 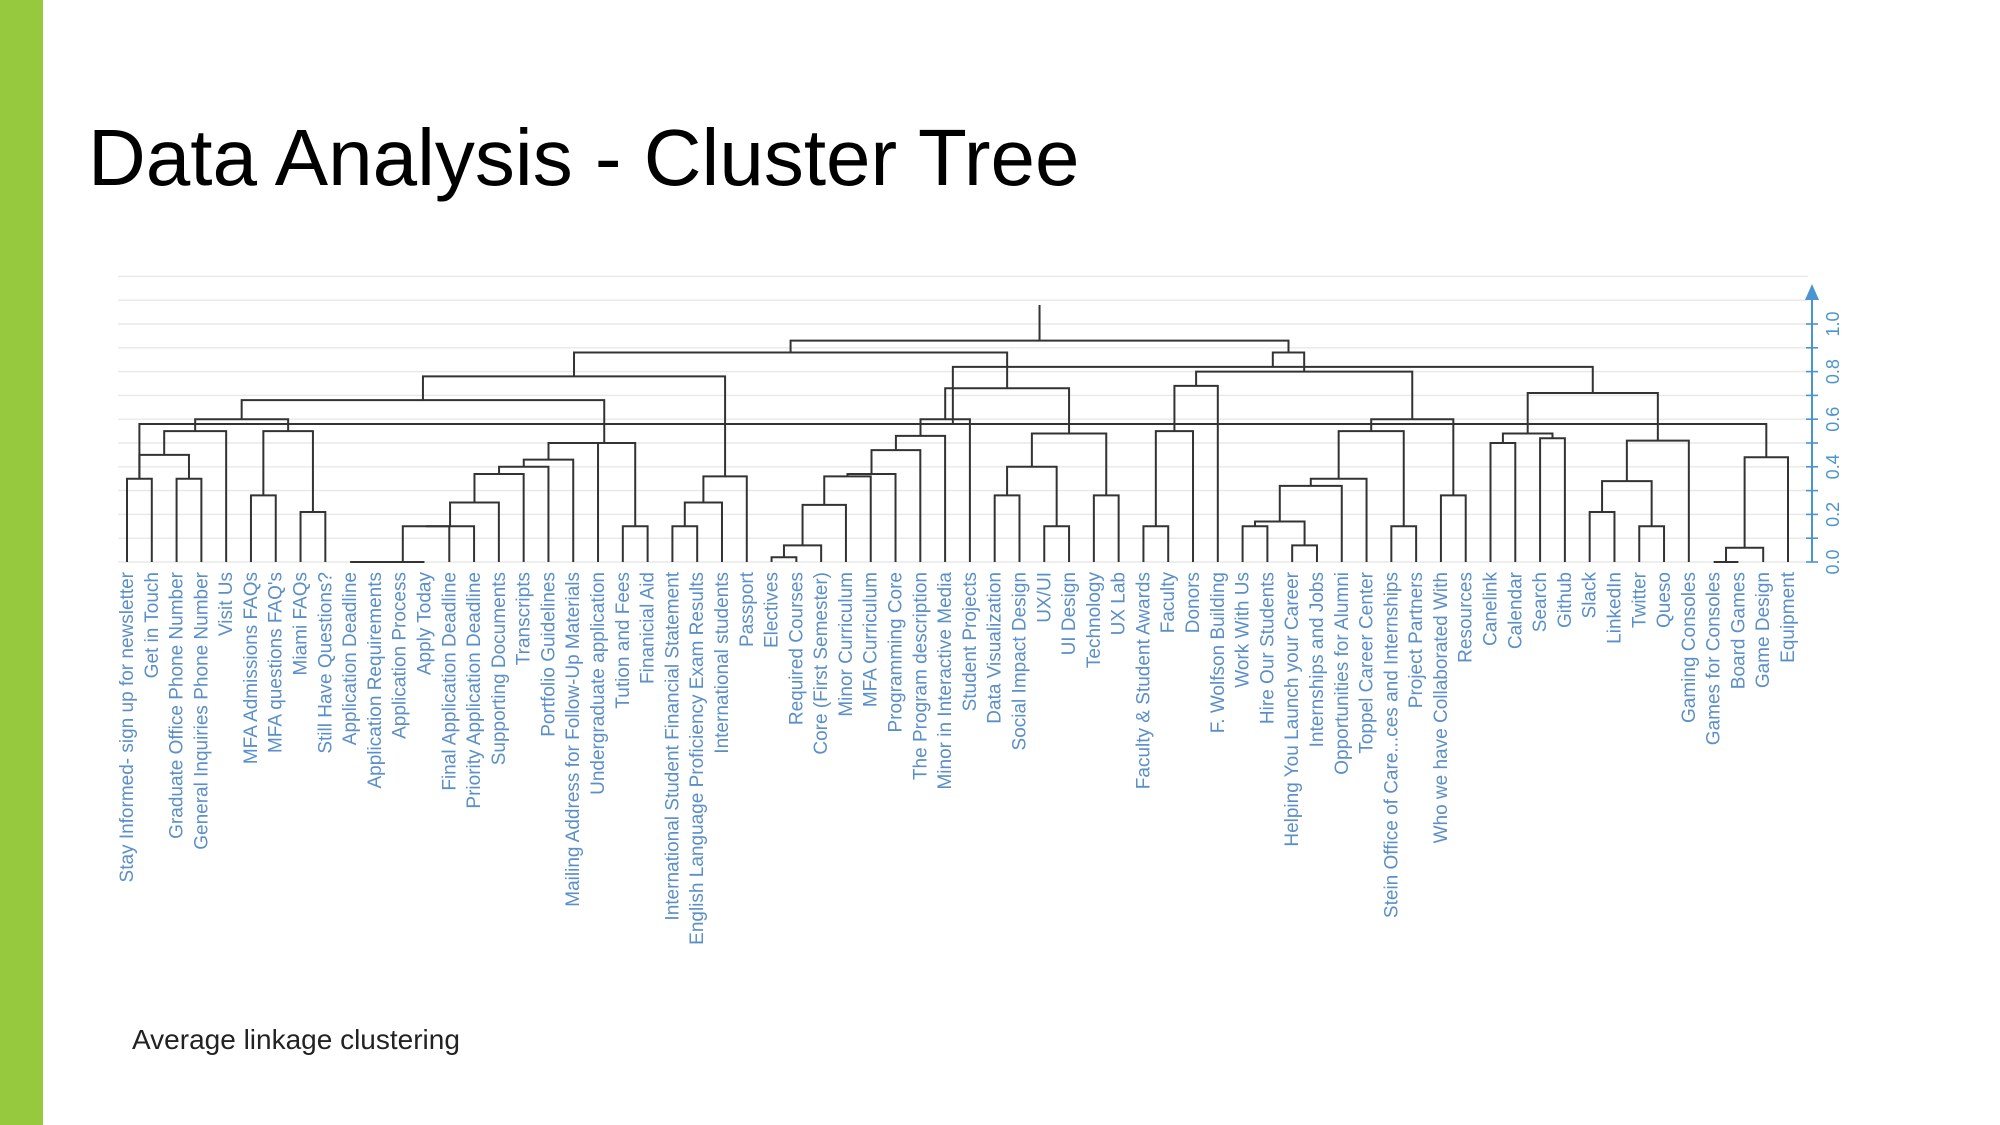 What do you see at coordinates (1833, 561) in the screenshot?
I see `axis-tick-label: 0.0` at bounding box center [1833, 561].